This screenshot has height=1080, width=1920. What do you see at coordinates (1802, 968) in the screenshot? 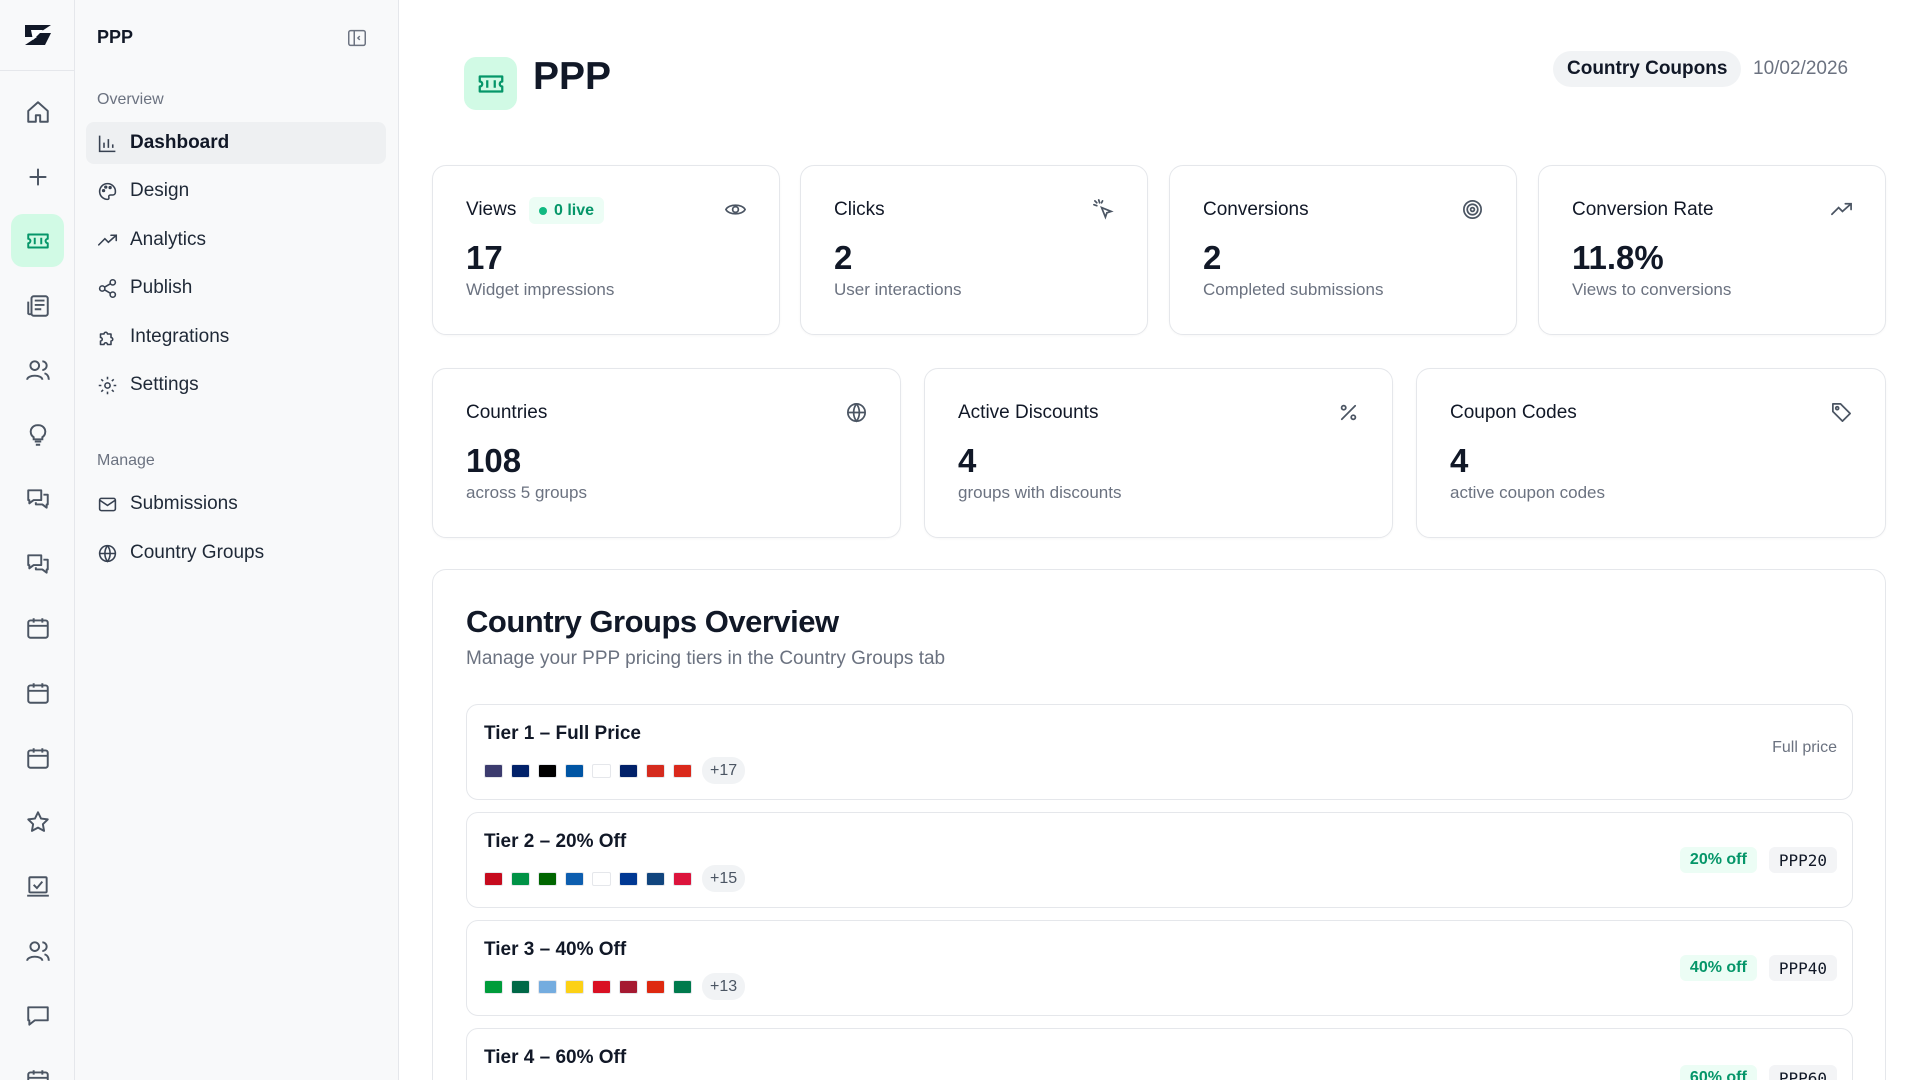
I see `coupon-code: PPP40` at bounding box center [1802, 968].